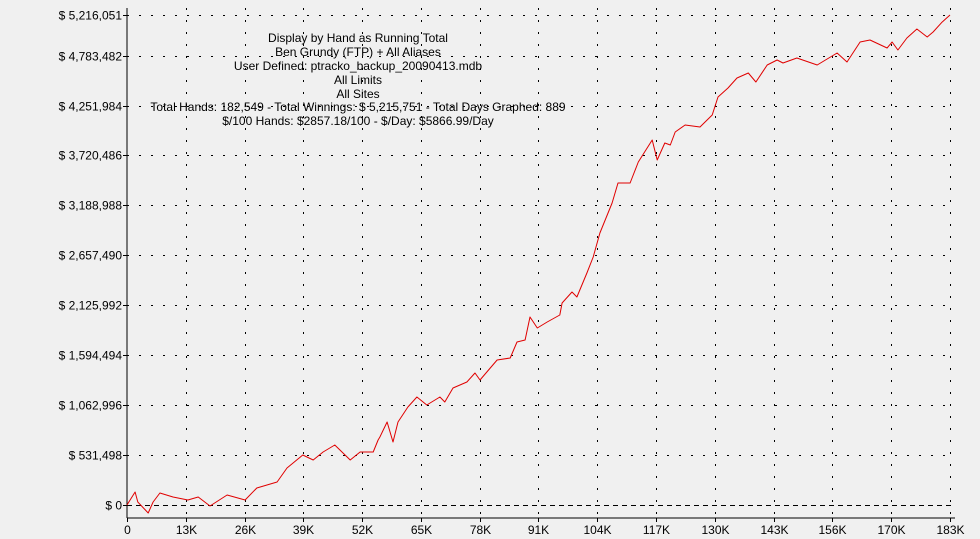 The width and height of the screenshot is (980, 539). I want to click on x-tick-label: 104K, so click(597, 530).